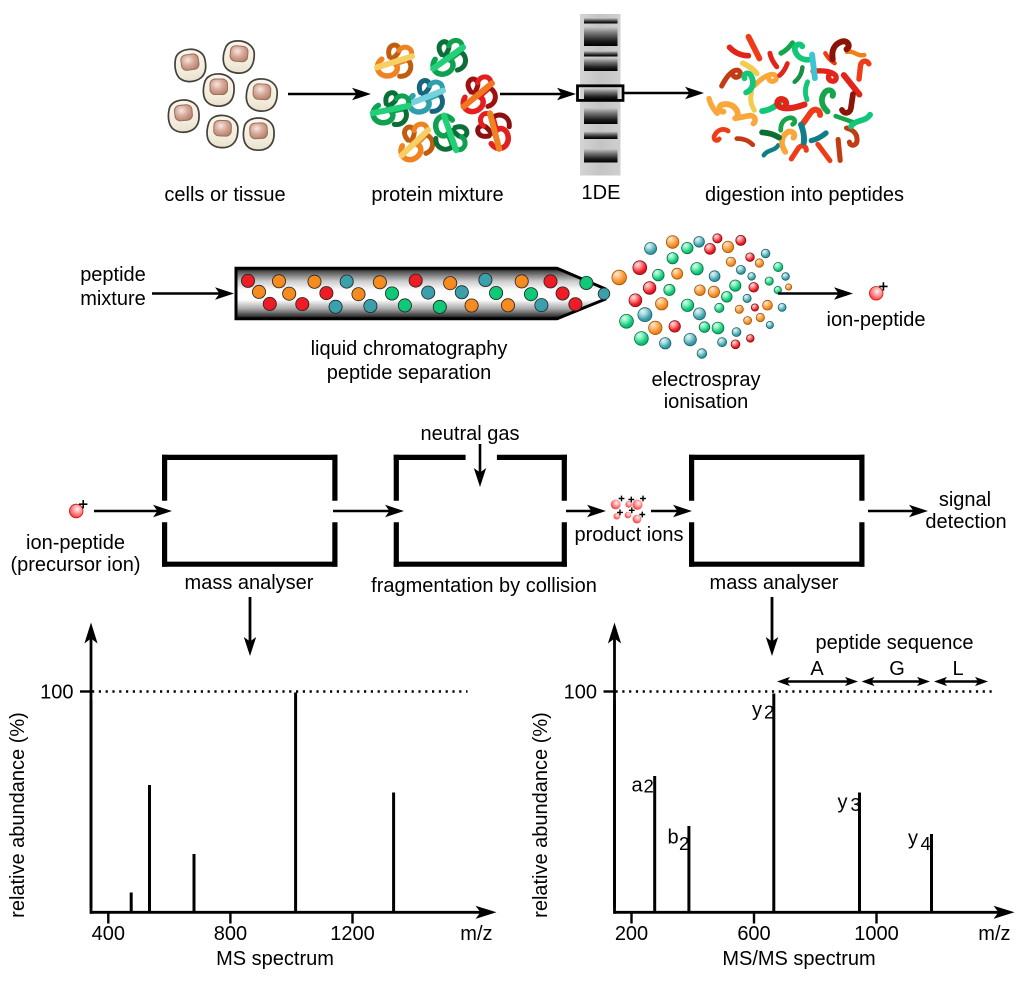 The width and height of the screenshot is (1024, 982). I want to click on svg-text: 200, so click(631, 934).